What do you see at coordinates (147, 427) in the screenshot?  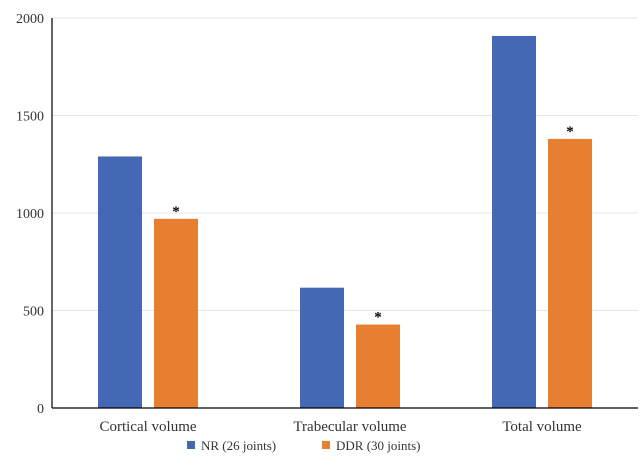 I see `category-label: Cortical volume` at bounding box center [147, 427].